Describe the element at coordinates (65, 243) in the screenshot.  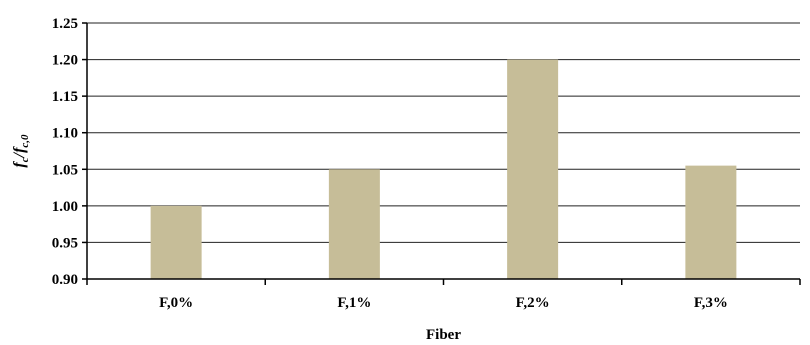
I see `y-tick-label: 0.95` at that location.